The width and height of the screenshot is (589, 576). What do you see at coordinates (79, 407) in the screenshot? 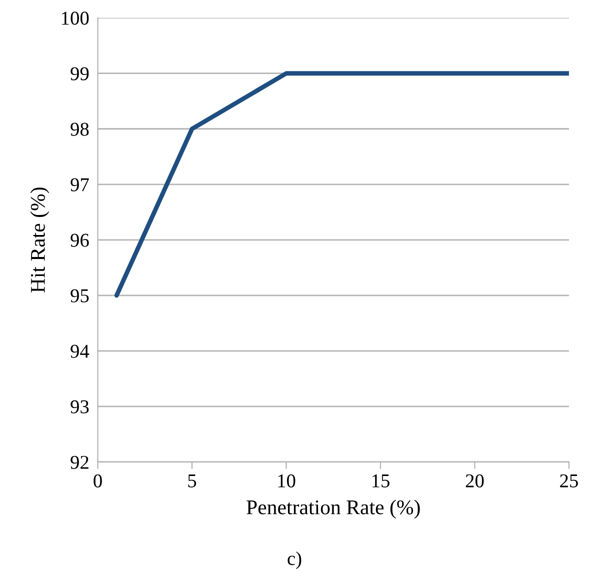
I see `y-tick-label: 93` at bounding box center [79, 407].